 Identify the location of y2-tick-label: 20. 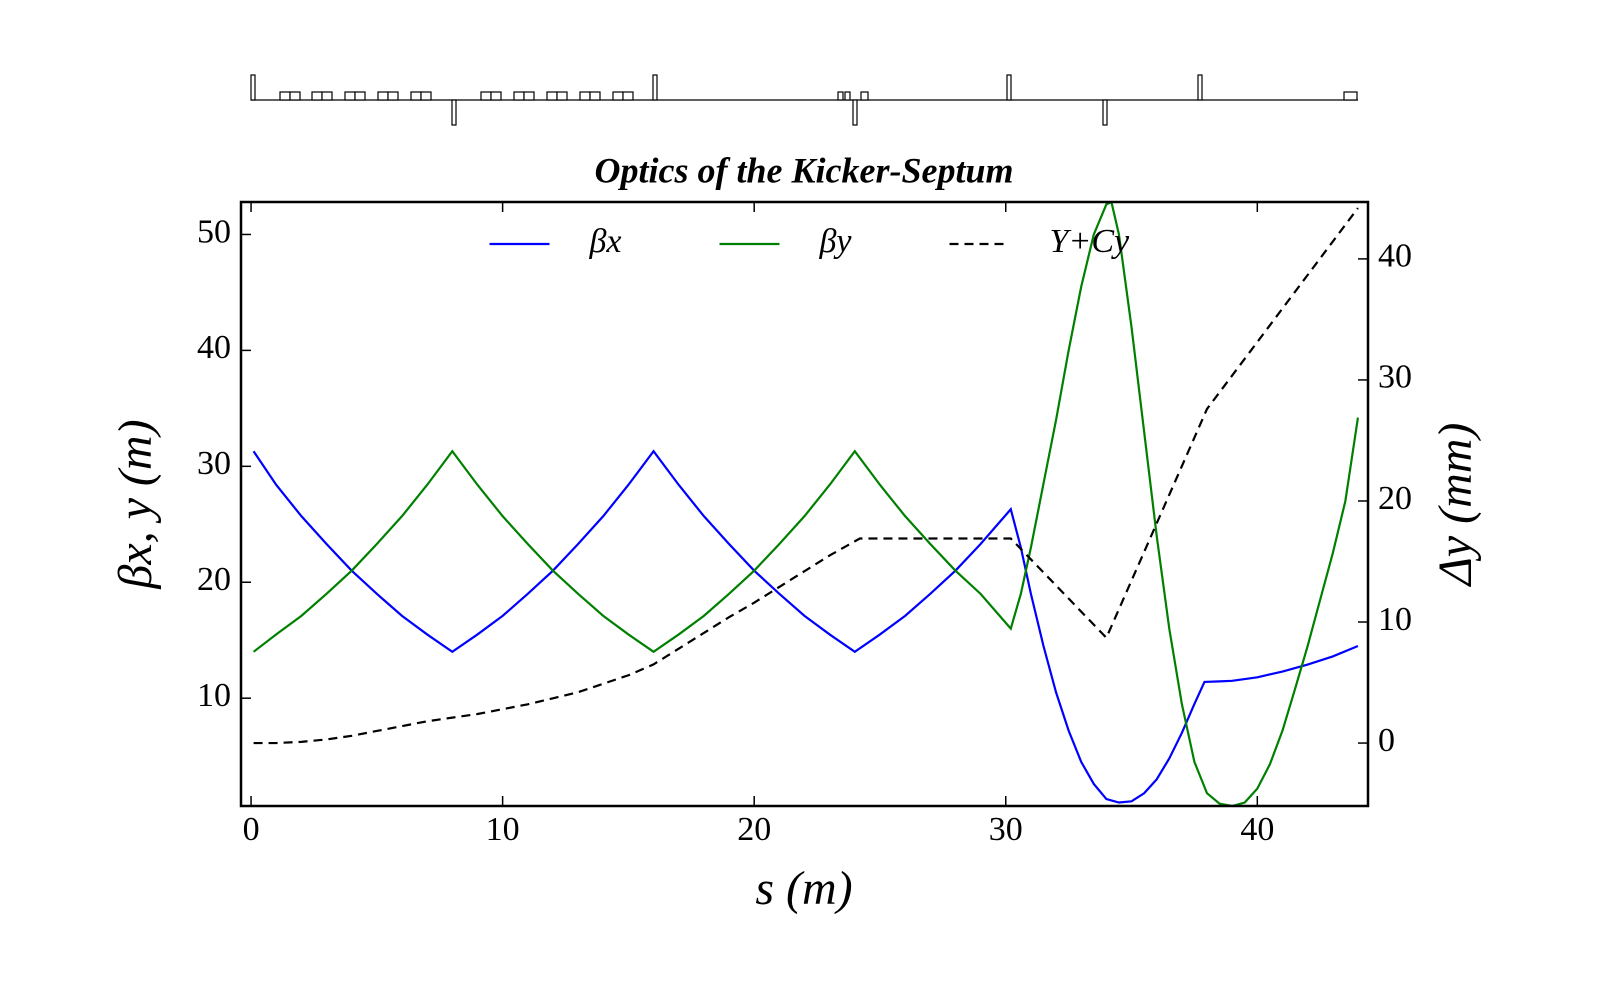
(1395, 498).